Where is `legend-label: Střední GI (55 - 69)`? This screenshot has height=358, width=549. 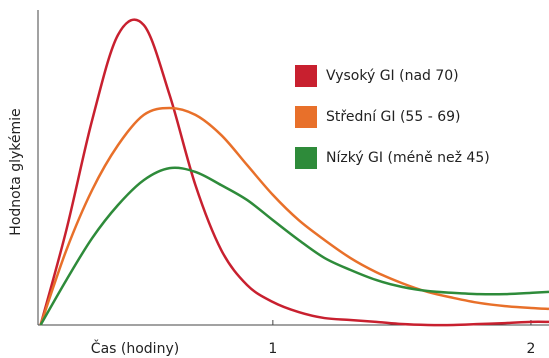
legend-label: Střední GI (55 - 69) is located at coordinates (393, 117).